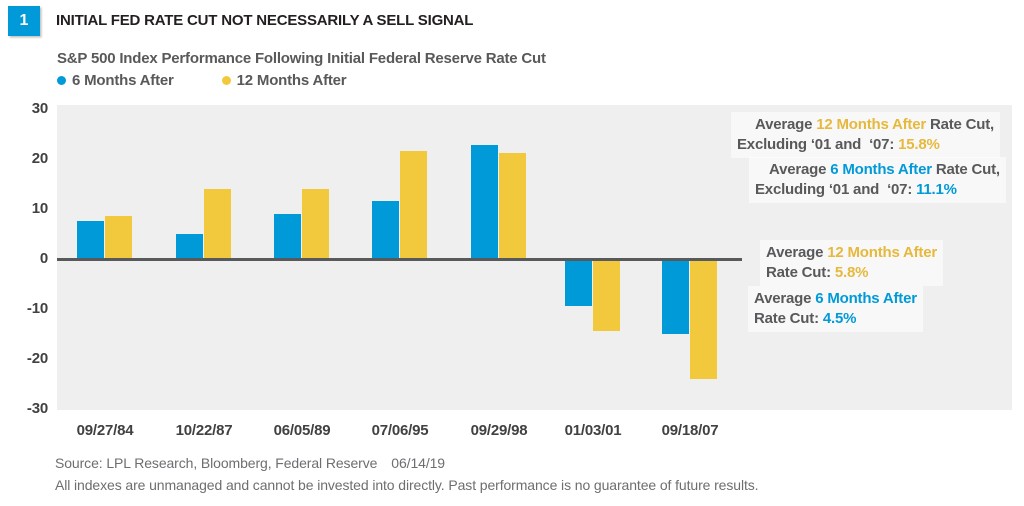 This screenshot has width=1024, height=506. What do you see at coordinates (39, 108) in the screenshot?
I see `y-tick-label: 30` at bounding box center [39, 108].